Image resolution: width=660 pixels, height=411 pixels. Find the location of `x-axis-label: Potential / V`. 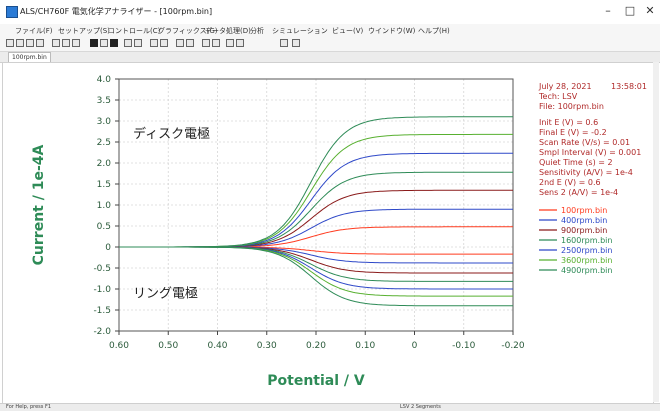

x-axis-label: Potential / V is located at coordinates (316, 381).